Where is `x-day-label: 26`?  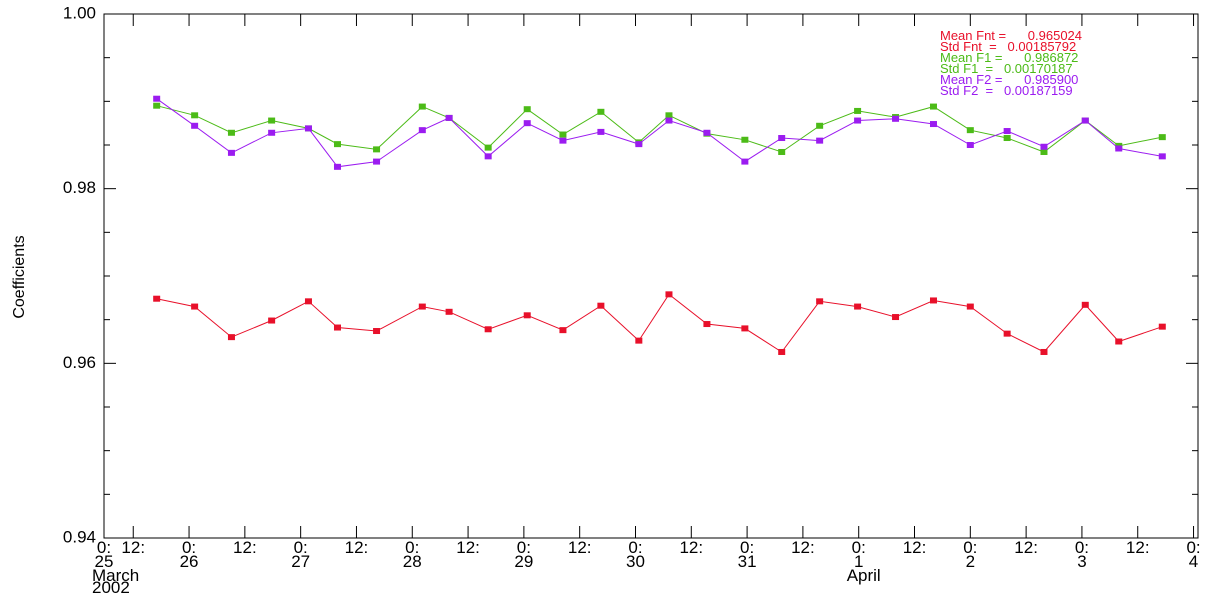
x-day-label: 26 is located at coordinates (189, 561).